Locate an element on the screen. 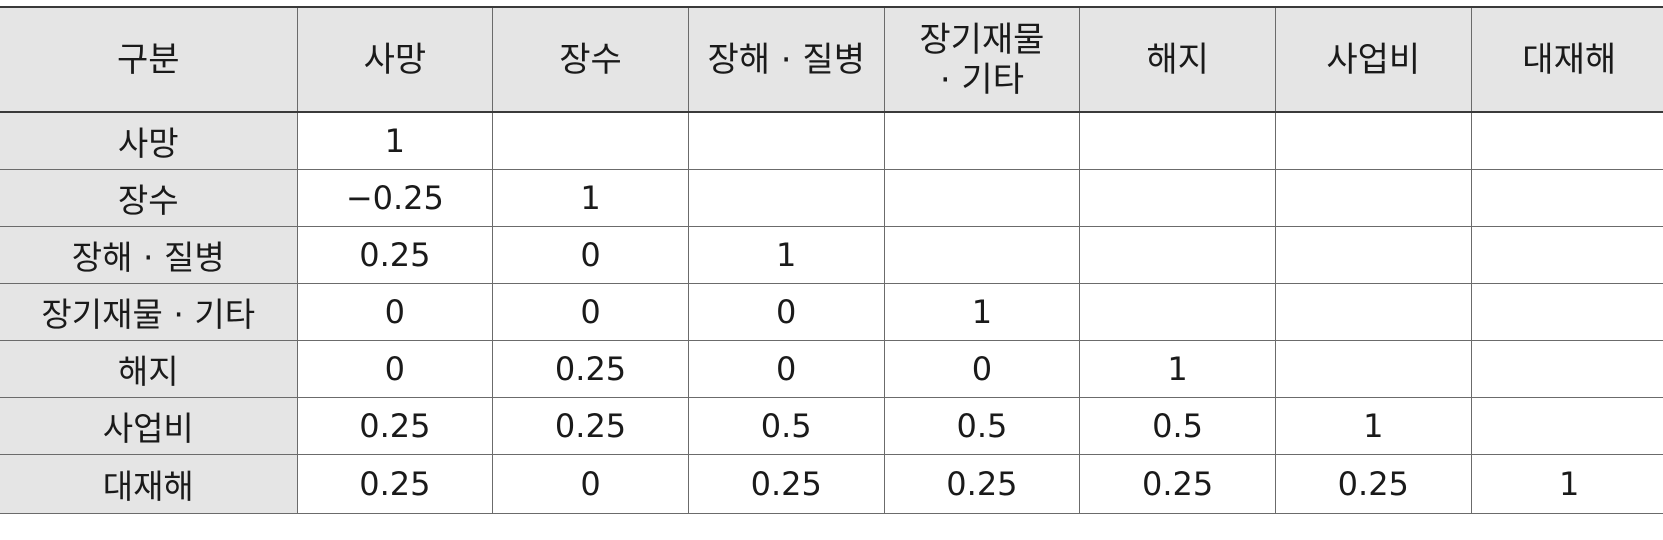 This screenshot has height=540, width=1663. table-row: 사망 1 is located at coordinates (831, 140).